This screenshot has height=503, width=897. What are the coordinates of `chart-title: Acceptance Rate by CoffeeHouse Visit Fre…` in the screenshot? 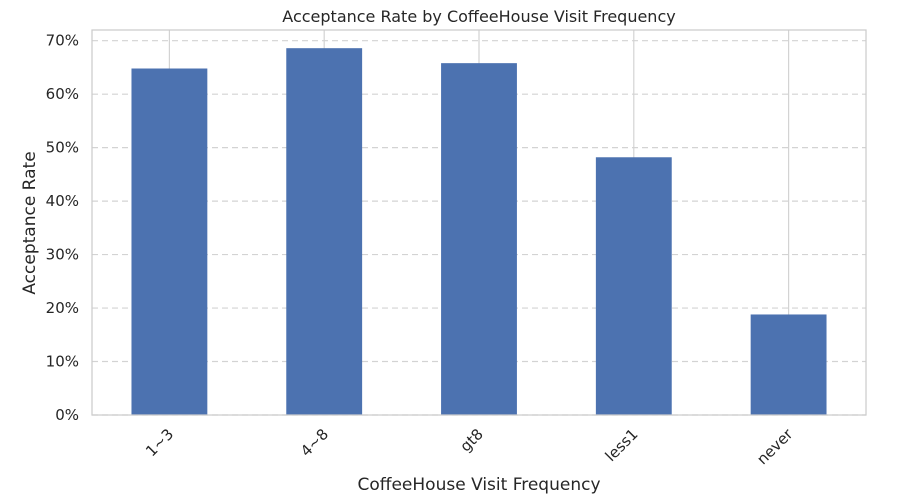 It's located at (478, 16).